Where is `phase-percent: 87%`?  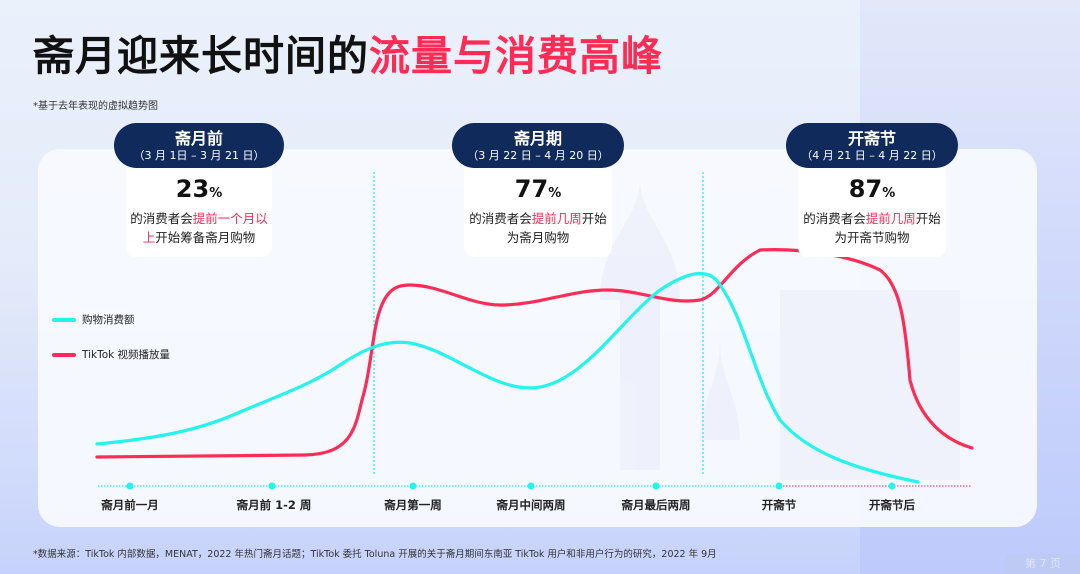 phase-percent: 87% is located at coordinates (872, 191).